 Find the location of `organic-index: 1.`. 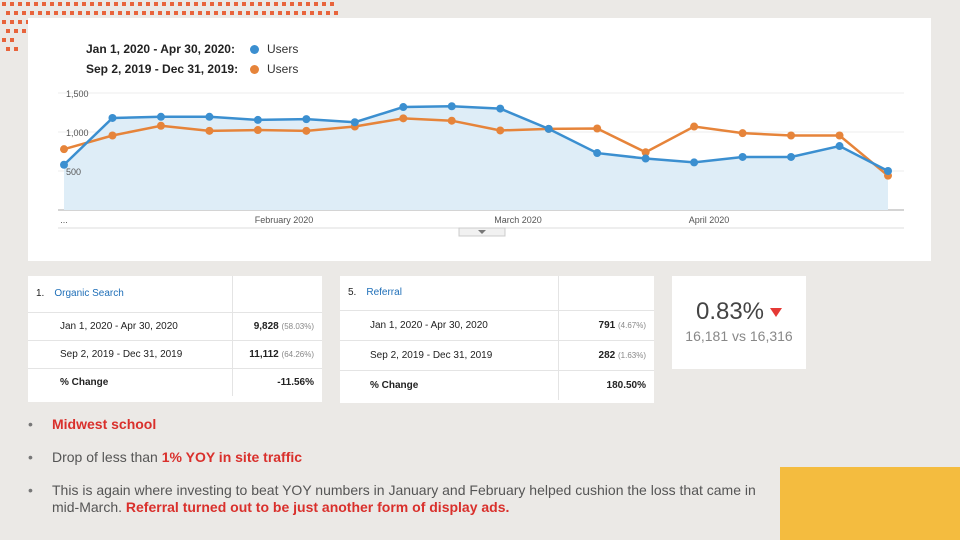

organic-index: 1. is located at coordinates (40, 294).